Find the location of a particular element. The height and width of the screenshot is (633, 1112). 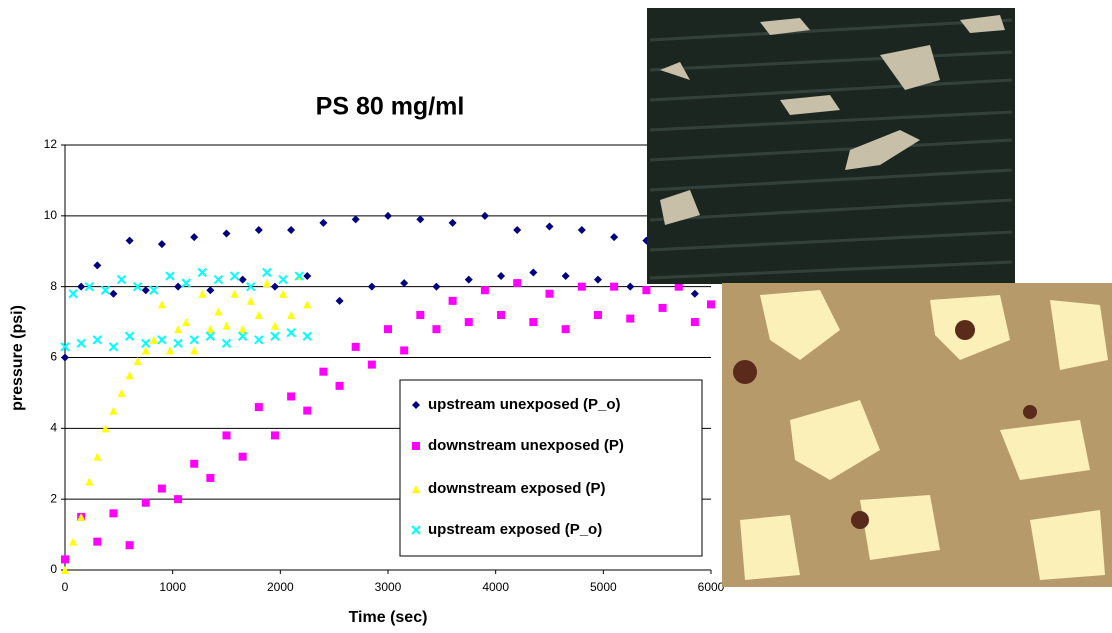

photo-spots is located at coordinates (885, 424).